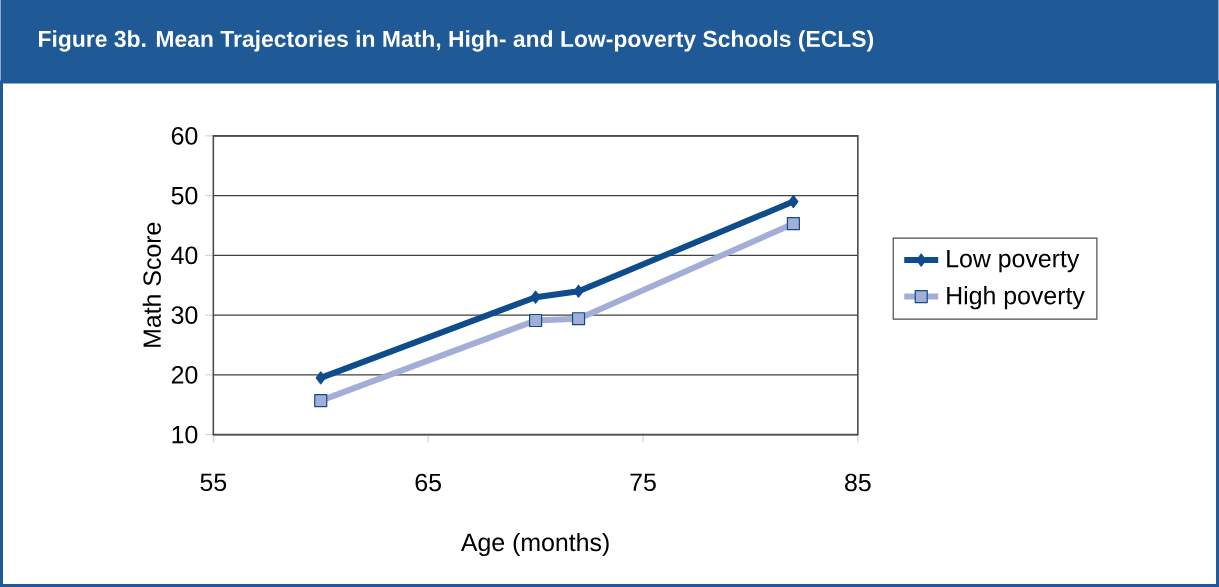 This screenshot has width=1219, height=587. I want to click on x-tick-label: 55, so click(213, 482).